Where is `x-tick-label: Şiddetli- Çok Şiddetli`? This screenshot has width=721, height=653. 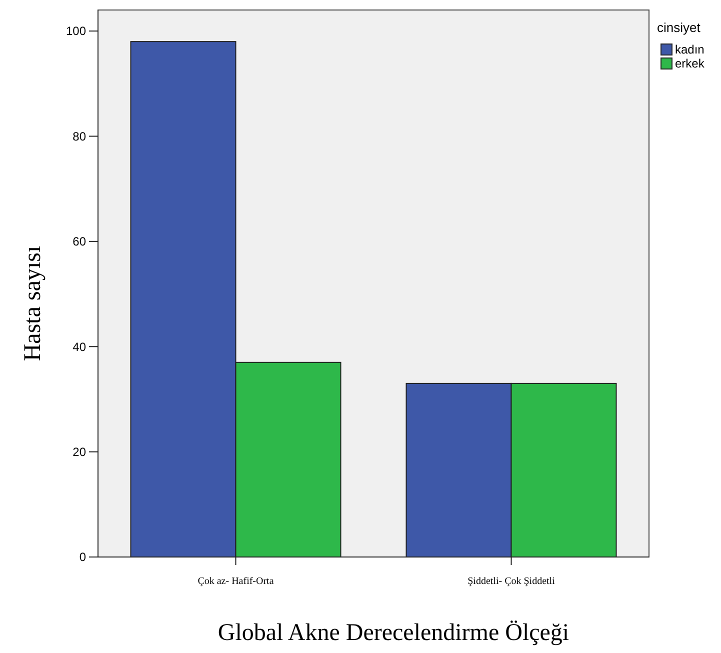
x-tick-label: Şiddetli- Çok Şiddetli is located at coordinates (512, 581).